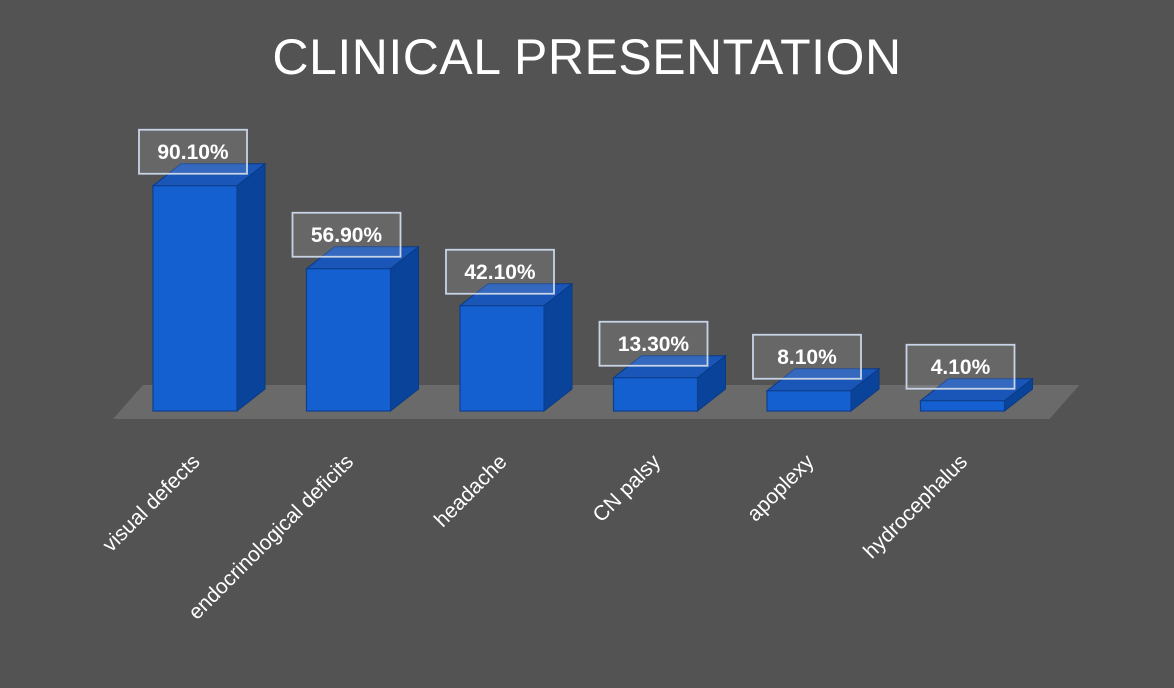 The width and height of the screenshot is (1174, 688). I want to click on data-label: 4.10%, so click(961, 367).